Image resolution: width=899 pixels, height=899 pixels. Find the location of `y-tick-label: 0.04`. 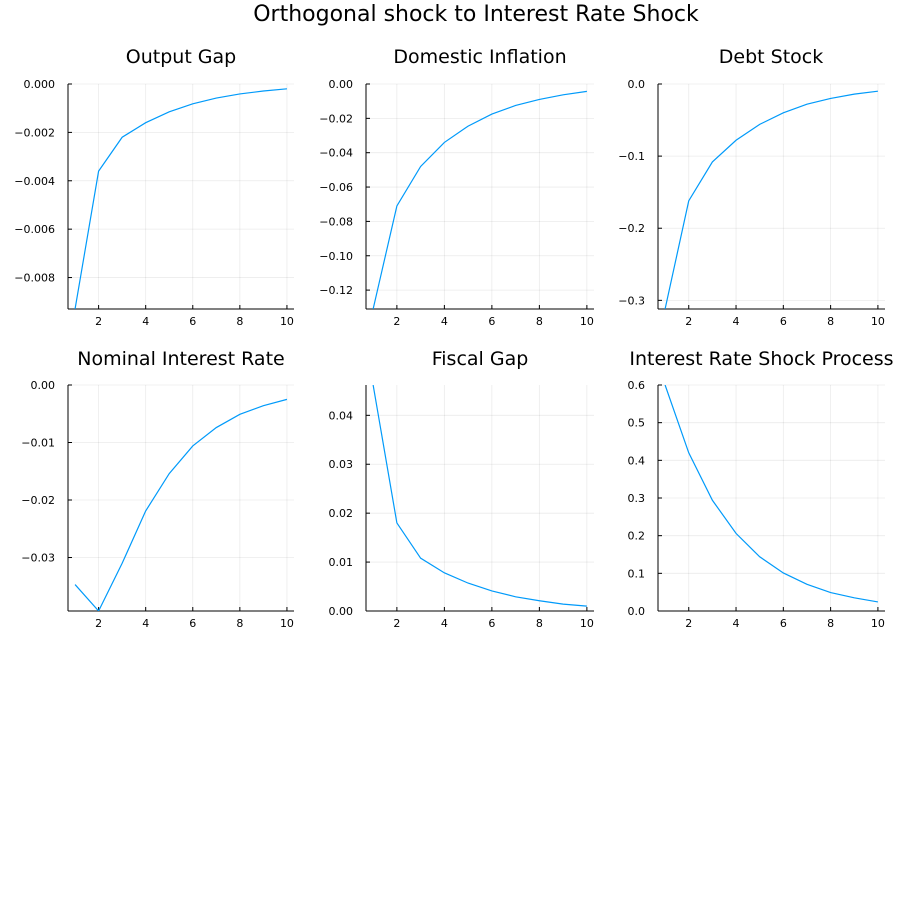

y-tick-label: 0.04 is located at coordinates (341, 415).